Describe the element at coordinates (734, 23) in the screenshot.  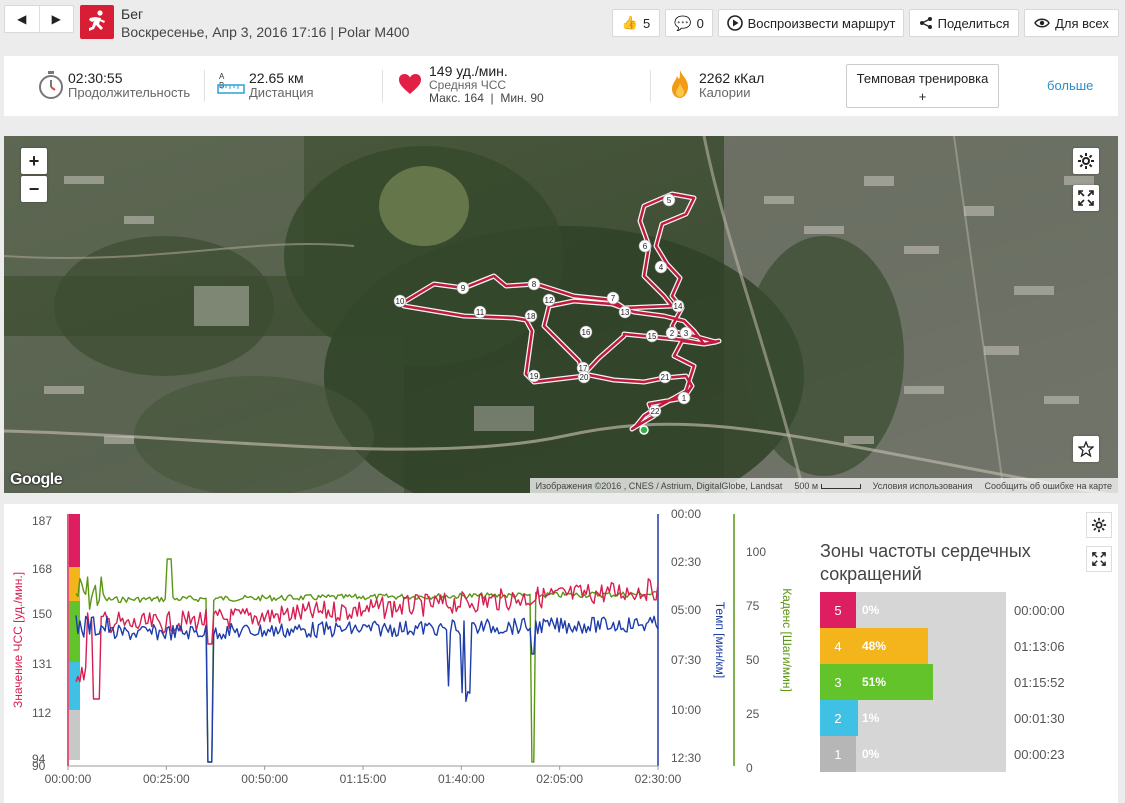
I see `play-circle-icon` at that location.